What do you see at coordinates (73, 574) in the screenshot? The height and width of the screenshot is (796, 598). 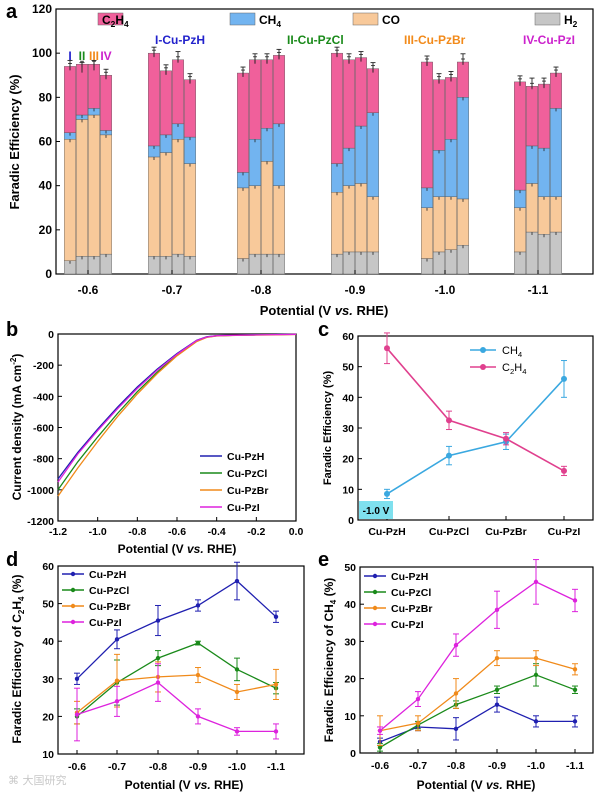 I see `panel-d-legend-marker` at bounding box center [73, 574].